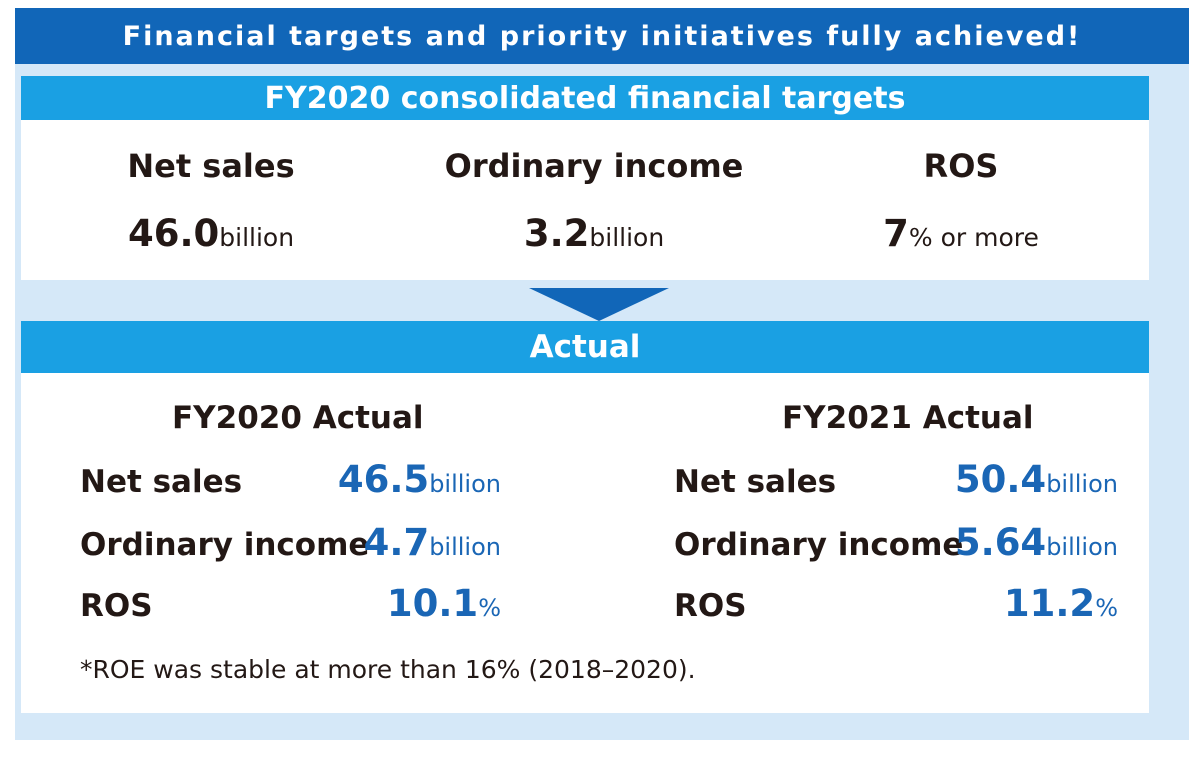 Image resolution: width=1200 pixels, height=759 pixels. Describe the element at coordinates (755, 482) in the screenshot. I see `fy2021-net-sales-label: Net sales` at that location.